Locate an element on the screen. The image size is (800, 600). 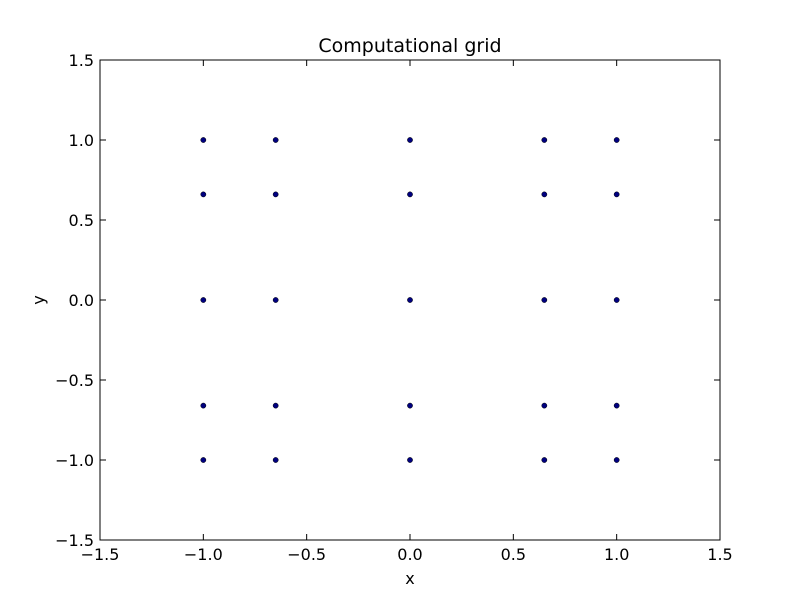
x-tick-label: −1.5 is located at coordinates (100, 554).